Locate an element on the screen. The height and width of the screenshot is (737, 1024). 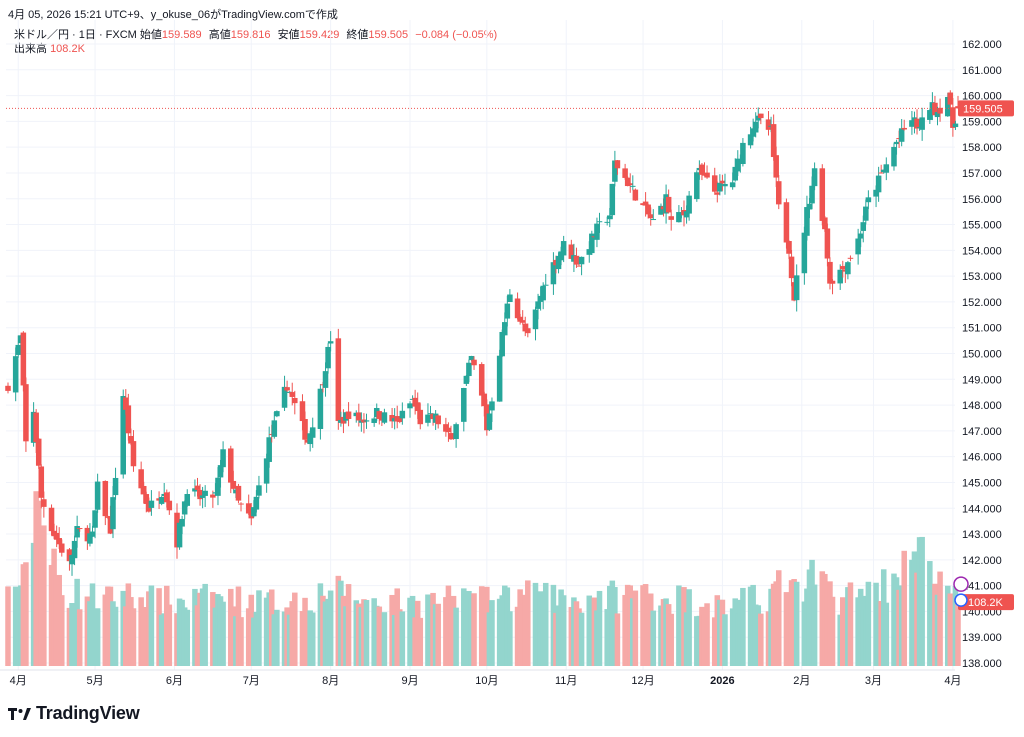
last-price-tag-label: 159.505 is located at coordinates (983, 109).